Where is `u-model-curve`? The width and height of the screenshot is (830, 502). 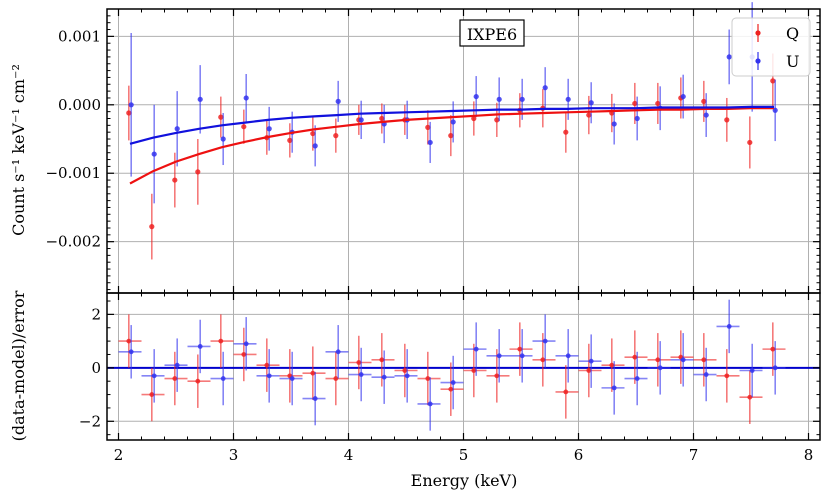 u-model-curve is located at coordinates (451, 125).